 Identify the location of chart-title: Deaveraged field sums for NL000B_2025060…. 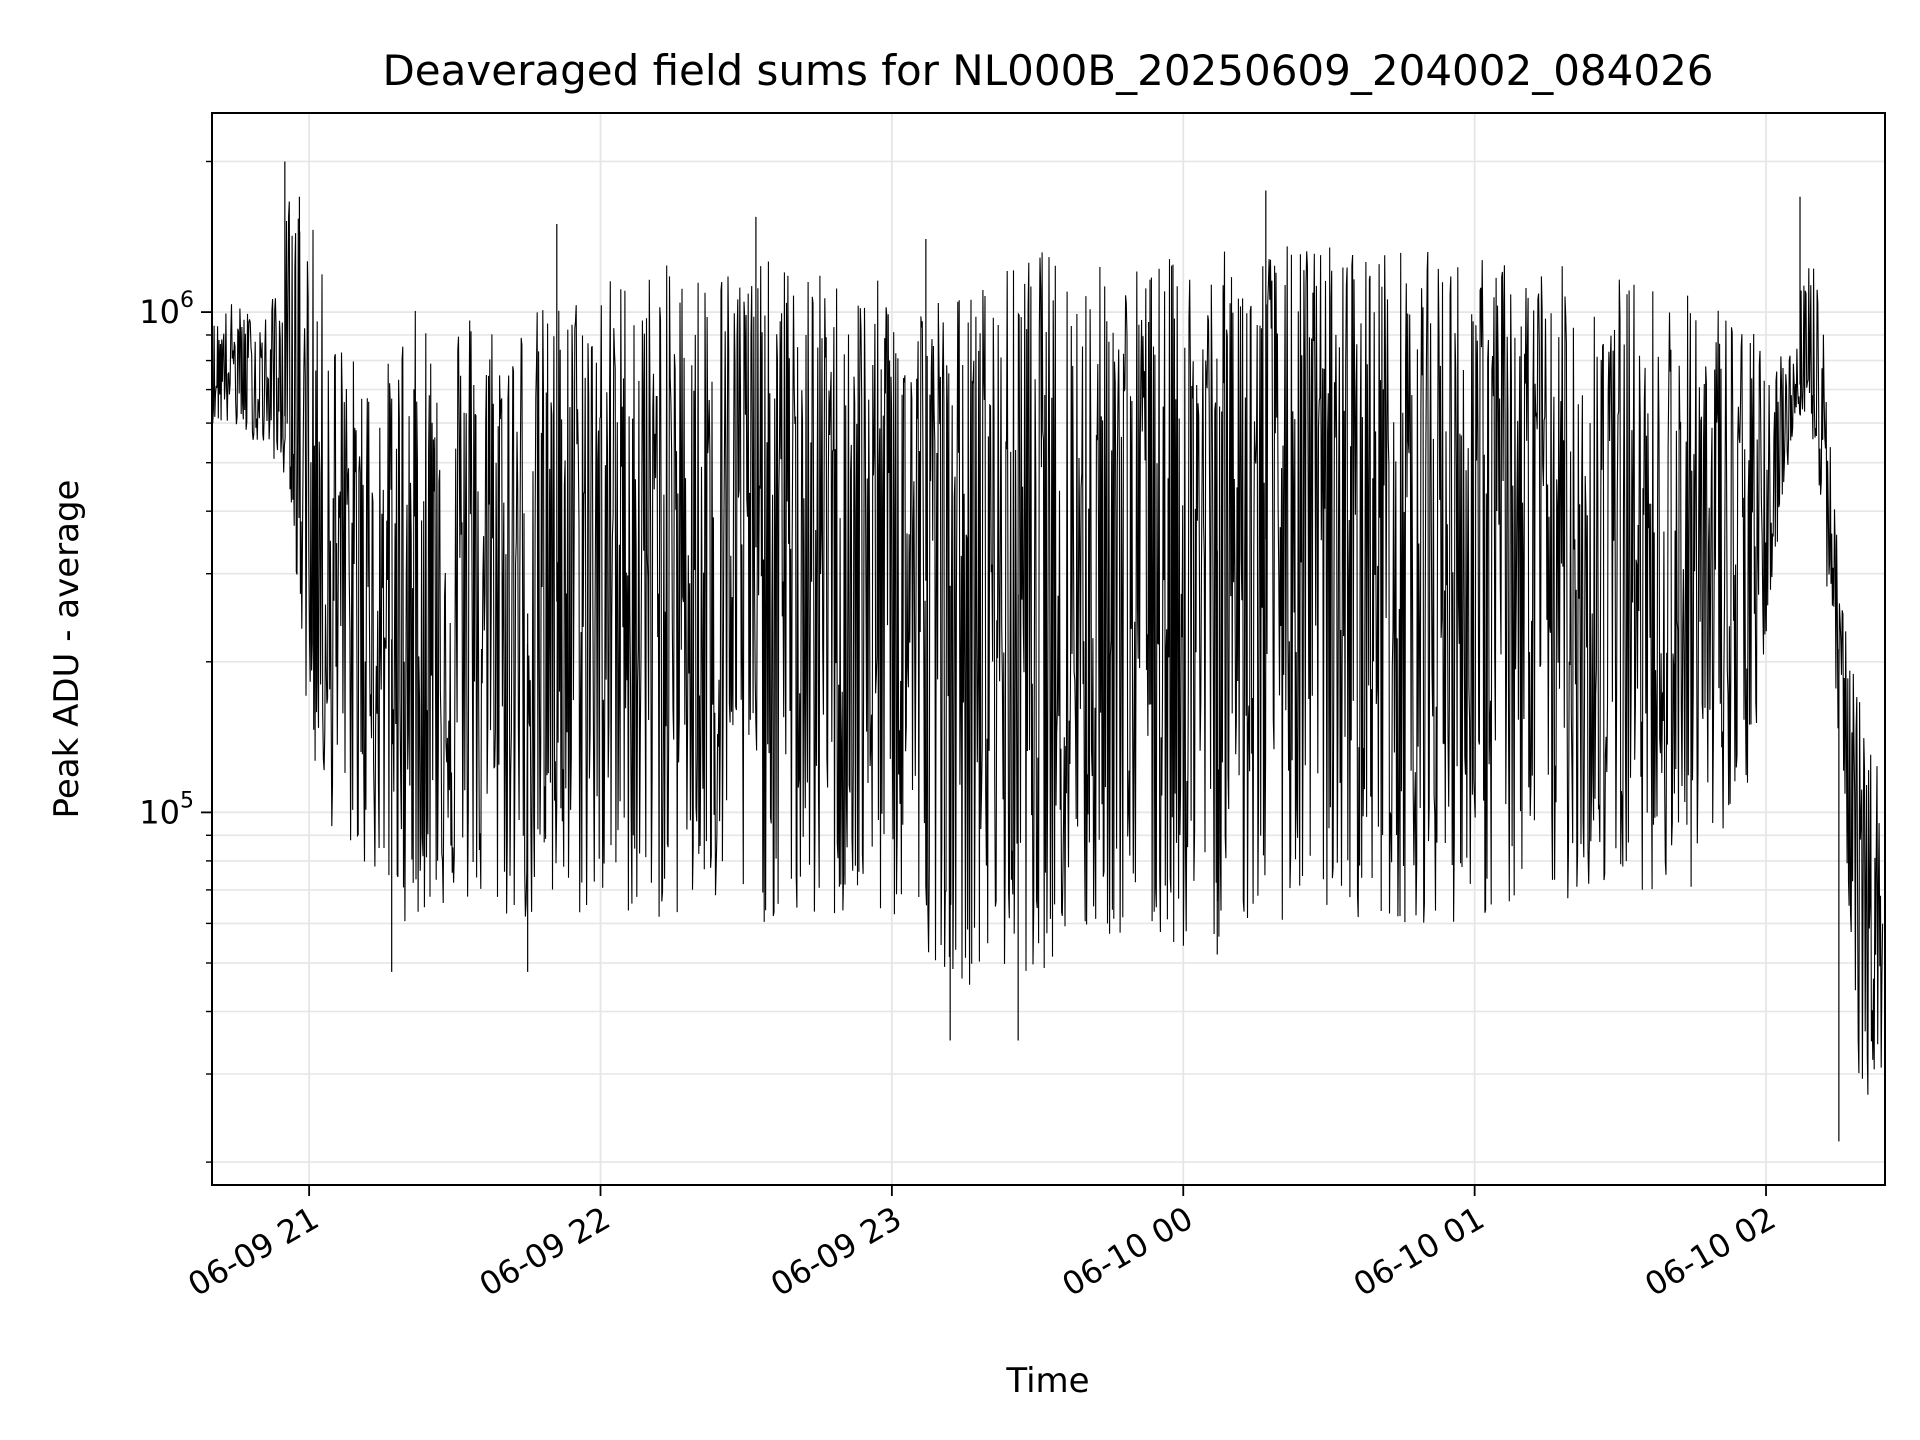
(1047, 70).